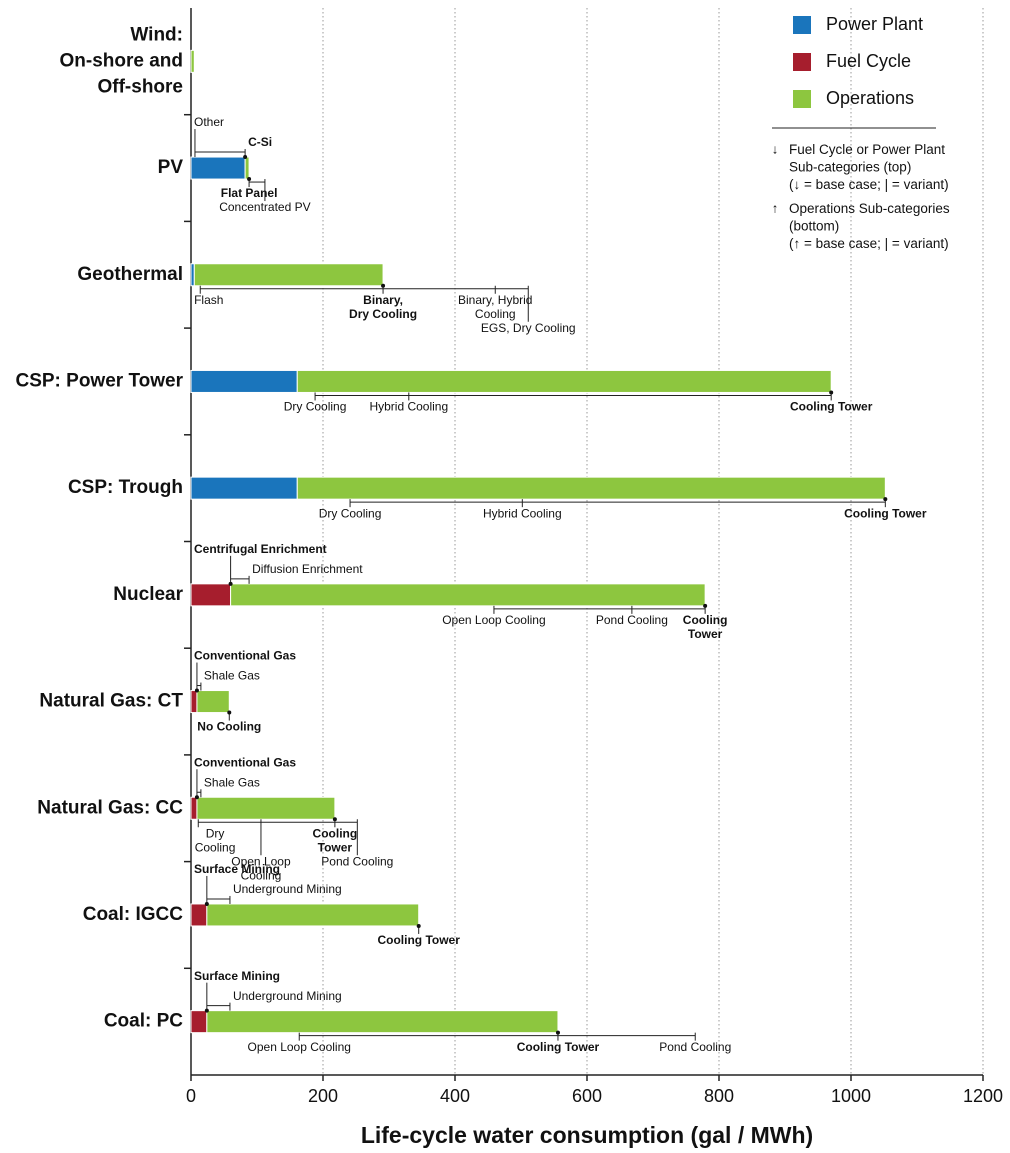 This screenshot has width=1010, height=1153. I want to click on subcategory-label: Concentrated PV, so click(264, 207).